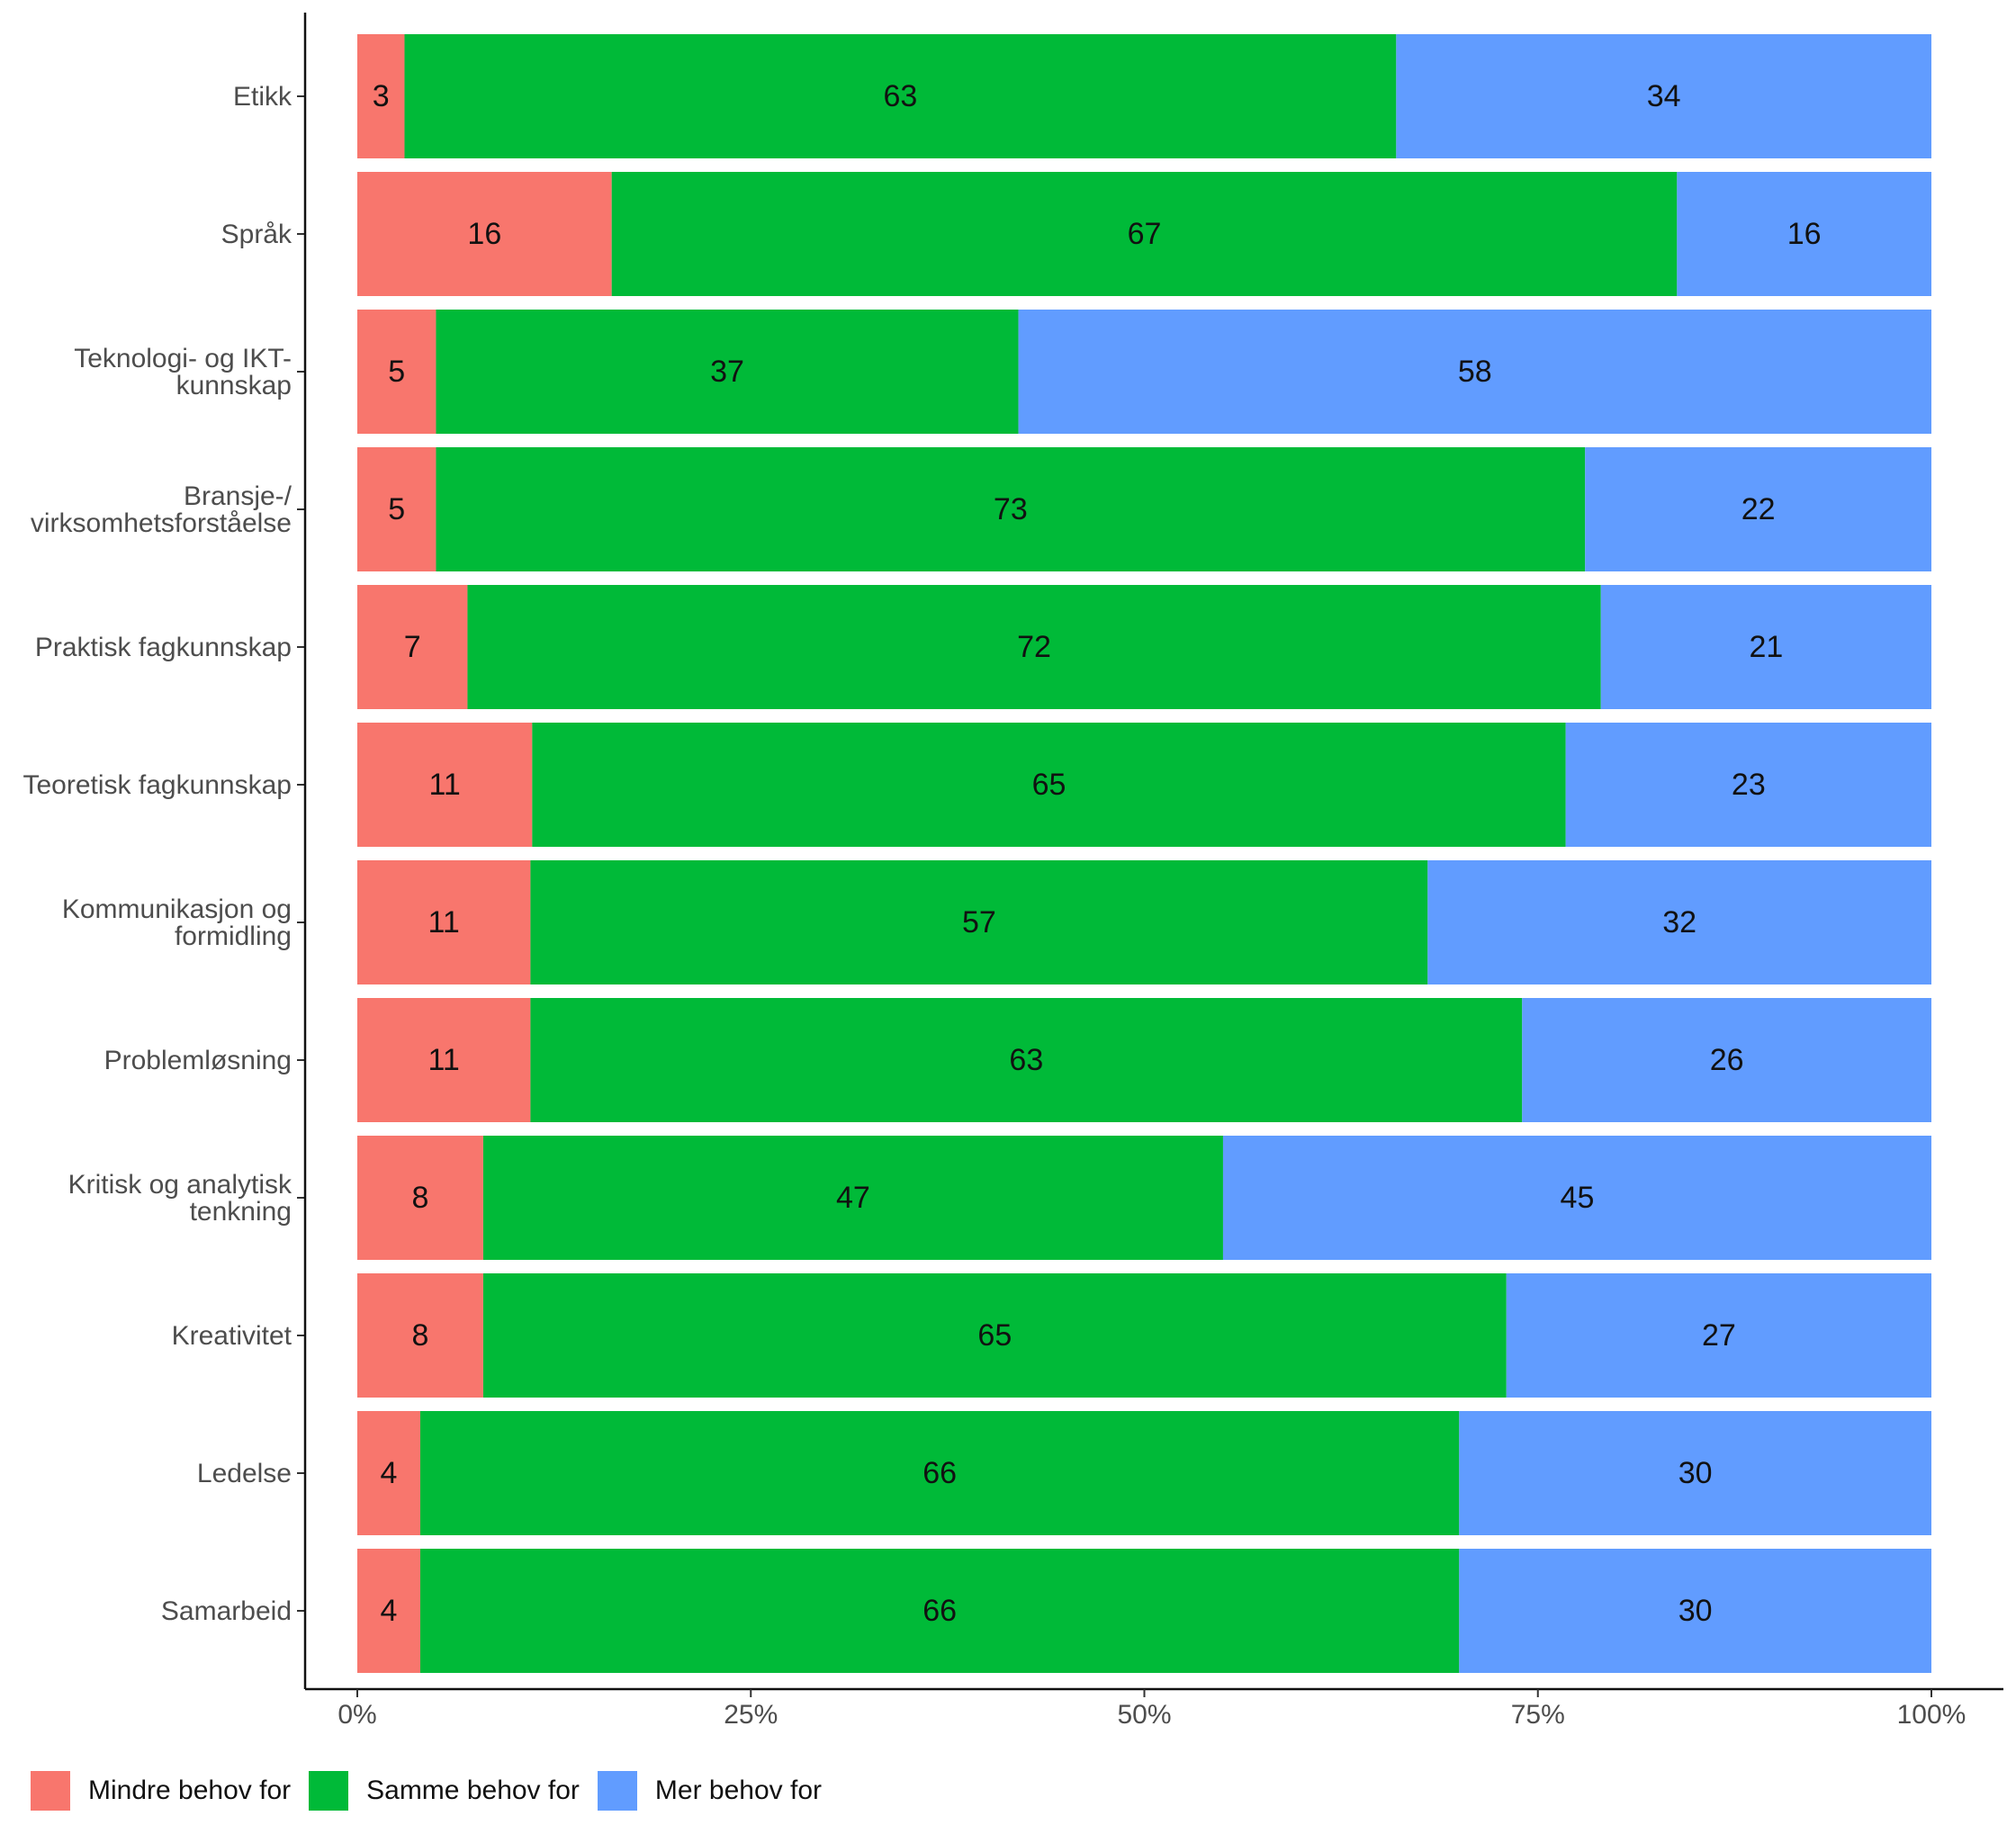 The height and width of the screenshot is (1843, 2016). Describe the element at coordinates (473, 1790) in the screenshot. I see `legend-label: Samme behov for` at that location.